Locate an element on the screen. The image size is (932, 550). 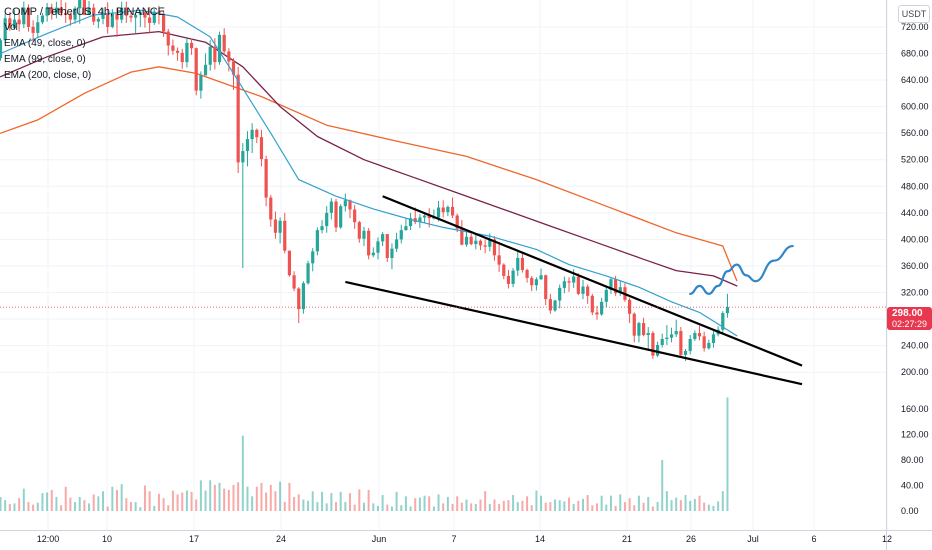
trendline-upper is located at coordinates (592, 281).